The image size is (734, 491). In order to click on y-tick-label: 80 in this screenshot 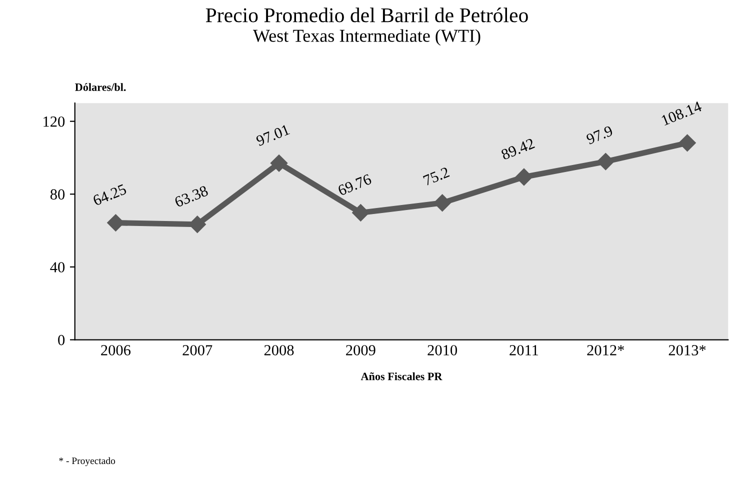, I will do `click(57, 194)`.